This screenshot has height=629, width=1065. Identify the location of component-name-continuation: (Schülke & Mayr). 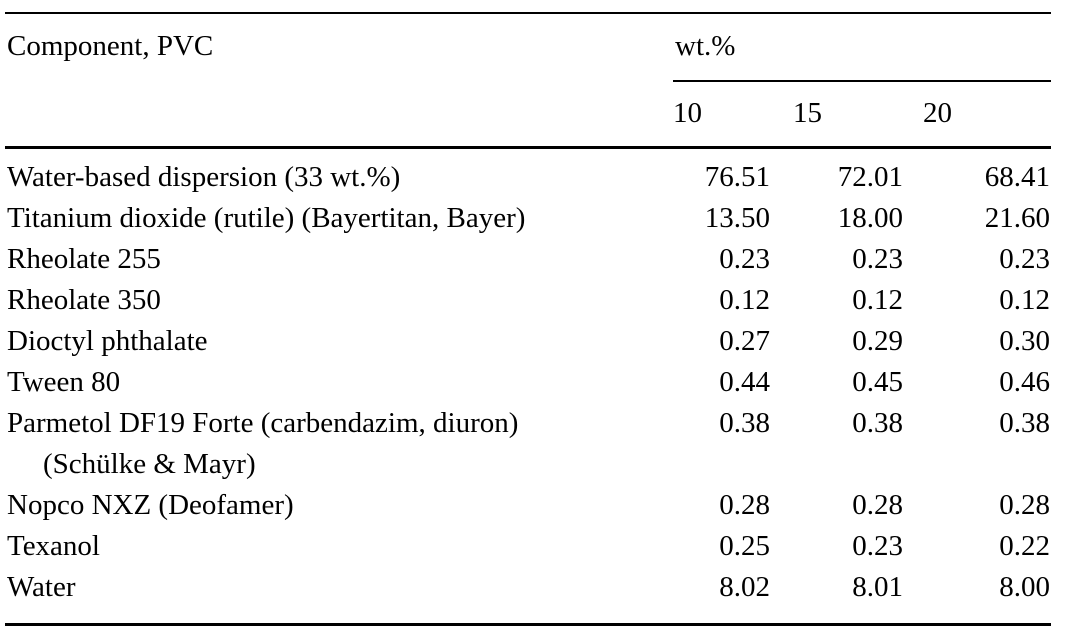
(149, 464).